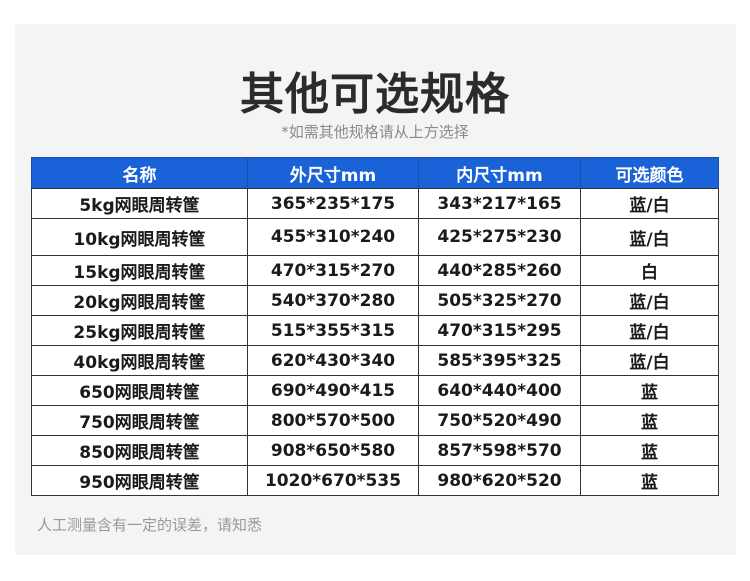  What do you see at coordinates (333, 390) in the screenshot?
I see `cell-outer-size: 690*490*415` at bounding box center [333, 390].